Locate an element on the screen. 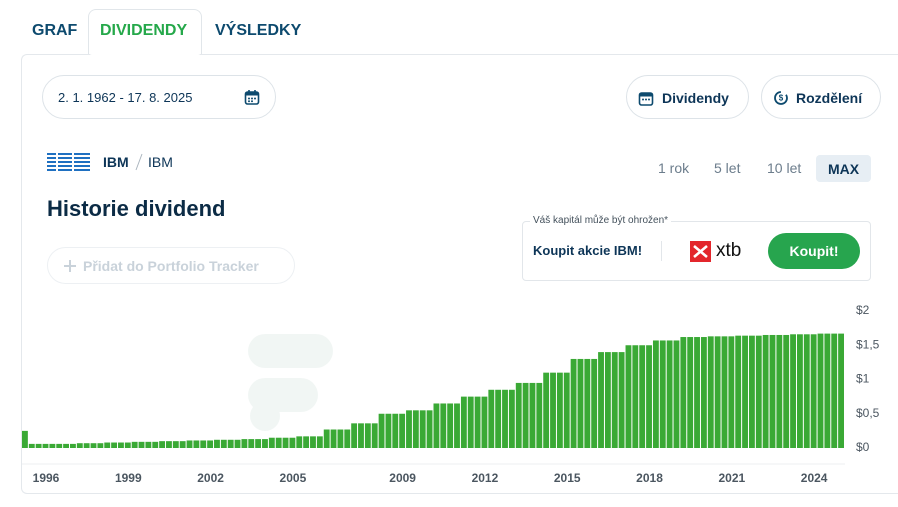  active-tab-frame is located at coordinates (145, 32).